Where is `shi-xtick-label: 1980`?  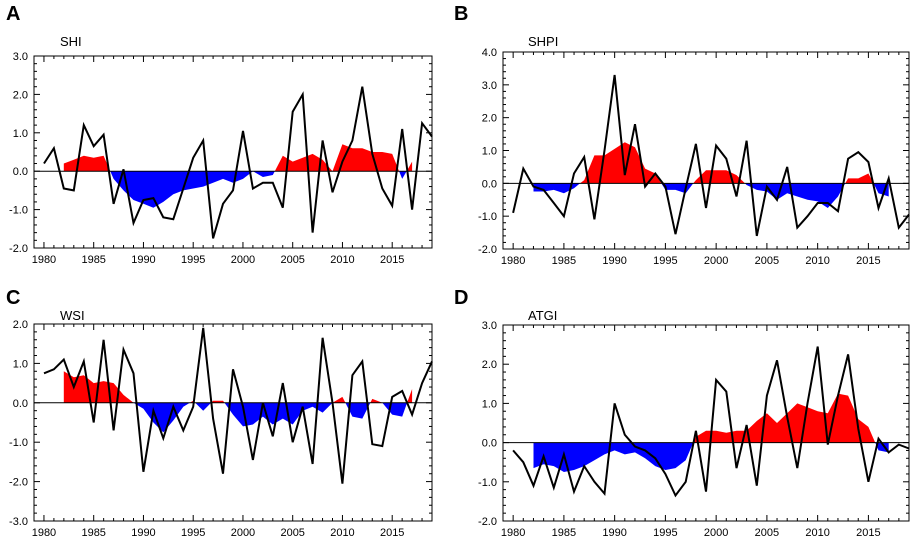 shi-xtick-label: 1980 is located at coordinates (44, 260).